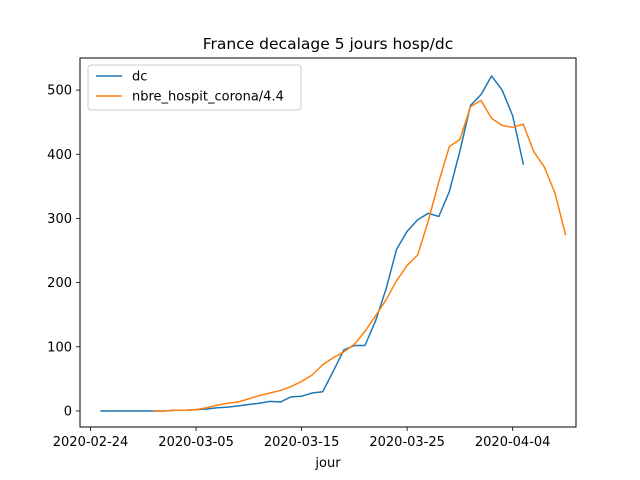  Describe the element at coordinates (59, 347) in the screenshot. I see `y-tick-label: 100` at that location.